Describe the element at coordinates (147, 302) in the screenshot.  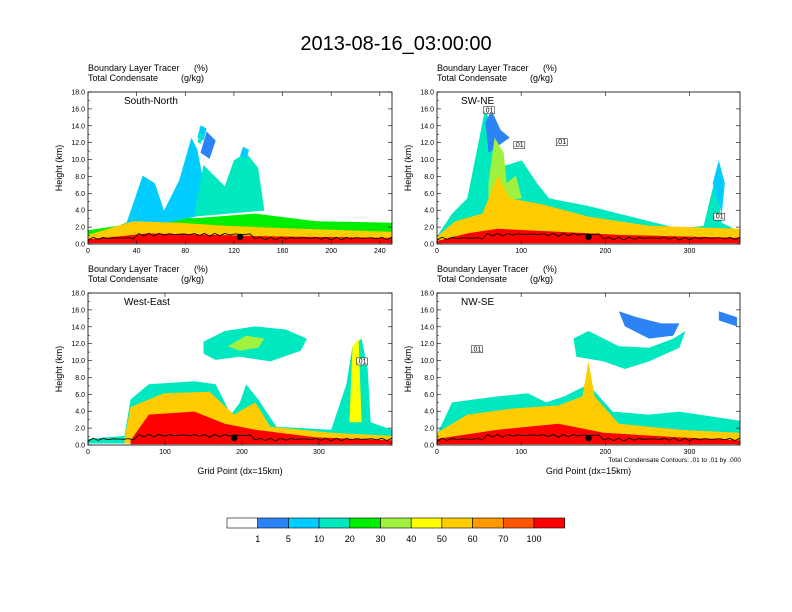
I see `panel-label: West-East` at that location.